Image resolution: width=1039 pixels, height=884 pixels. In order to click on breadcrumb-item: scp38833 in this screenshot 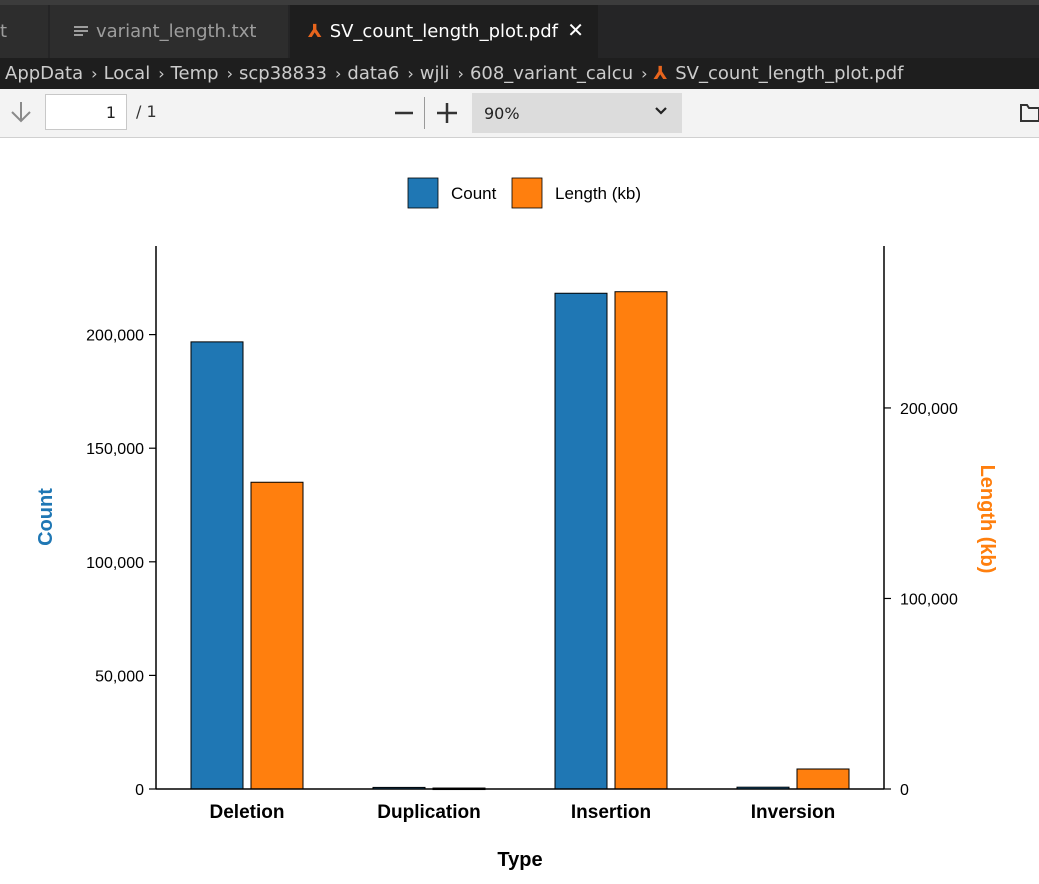, I will do `click(283, 73)`.